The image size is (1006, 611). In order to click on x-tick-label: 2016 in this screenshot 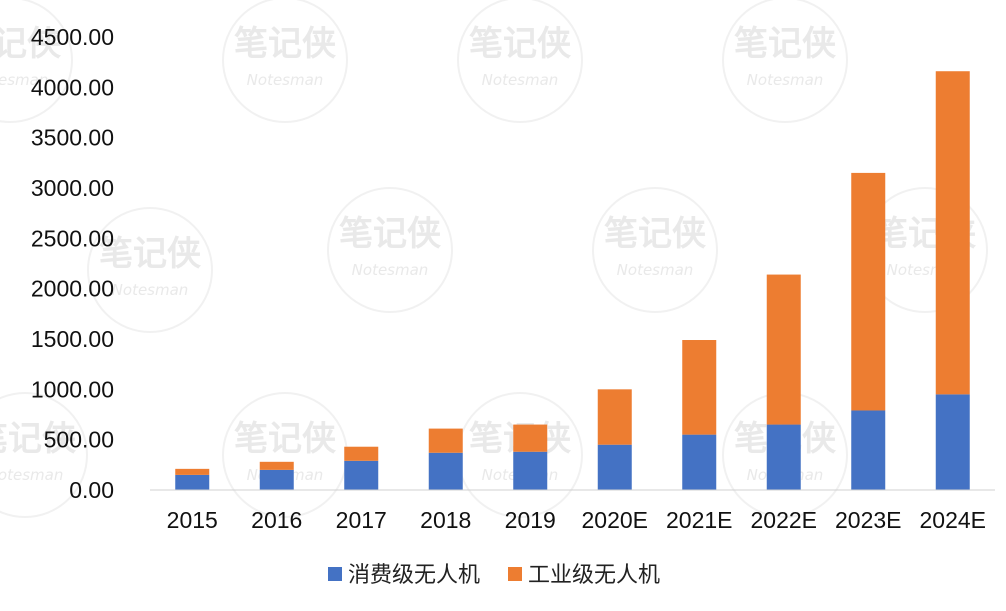, I will do `click(276, 520)`.